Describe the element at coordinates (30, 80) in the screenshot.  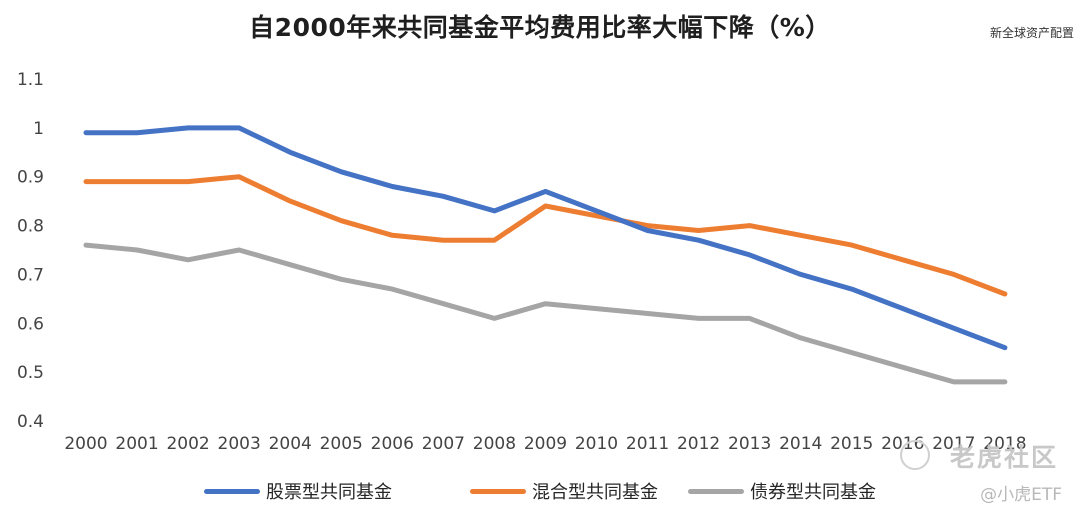
I see `y-tick-label: 1.1` at that location.